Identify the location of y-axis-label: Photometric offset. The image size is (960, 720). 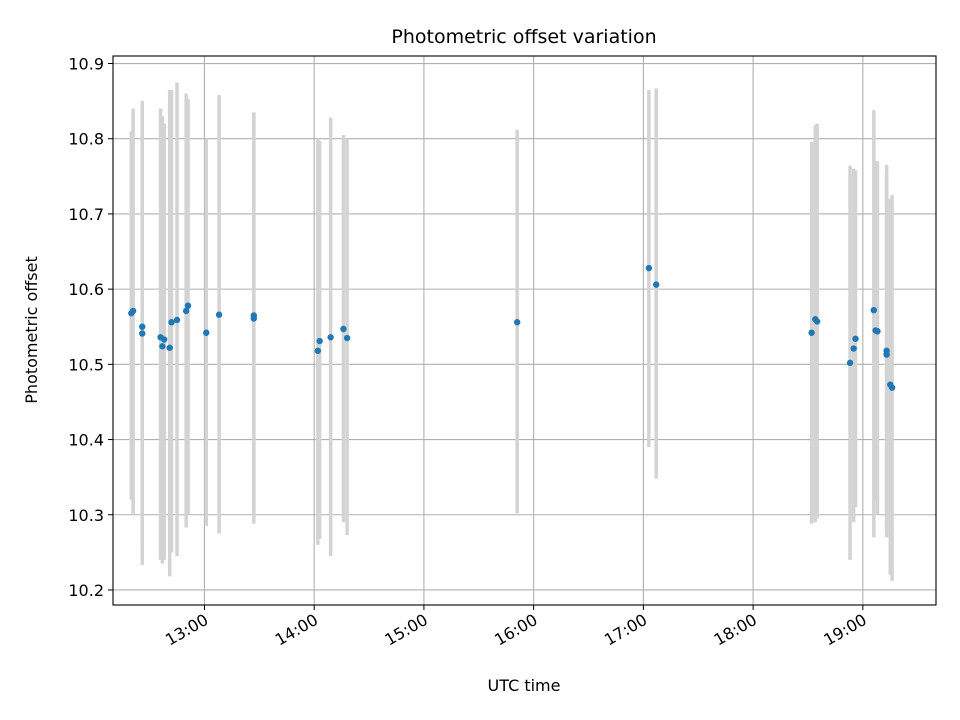
(31, 330).